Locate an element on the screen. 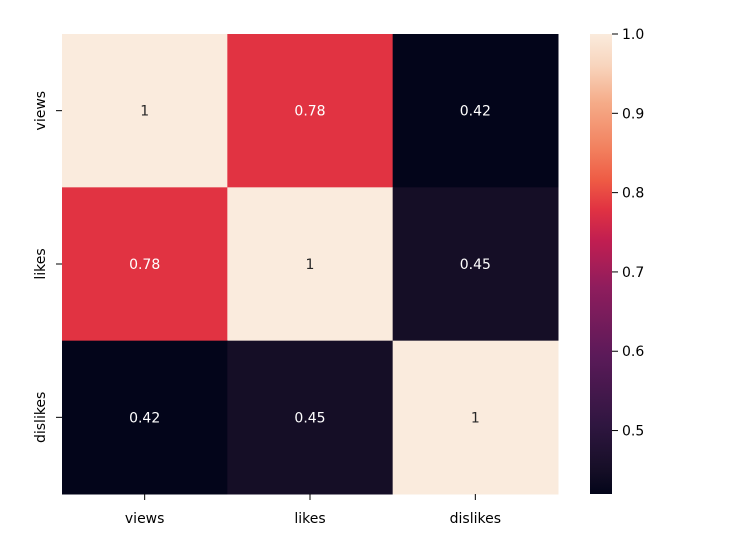  heatmap-cell-likes-likes is located at coordinates (310, 264).